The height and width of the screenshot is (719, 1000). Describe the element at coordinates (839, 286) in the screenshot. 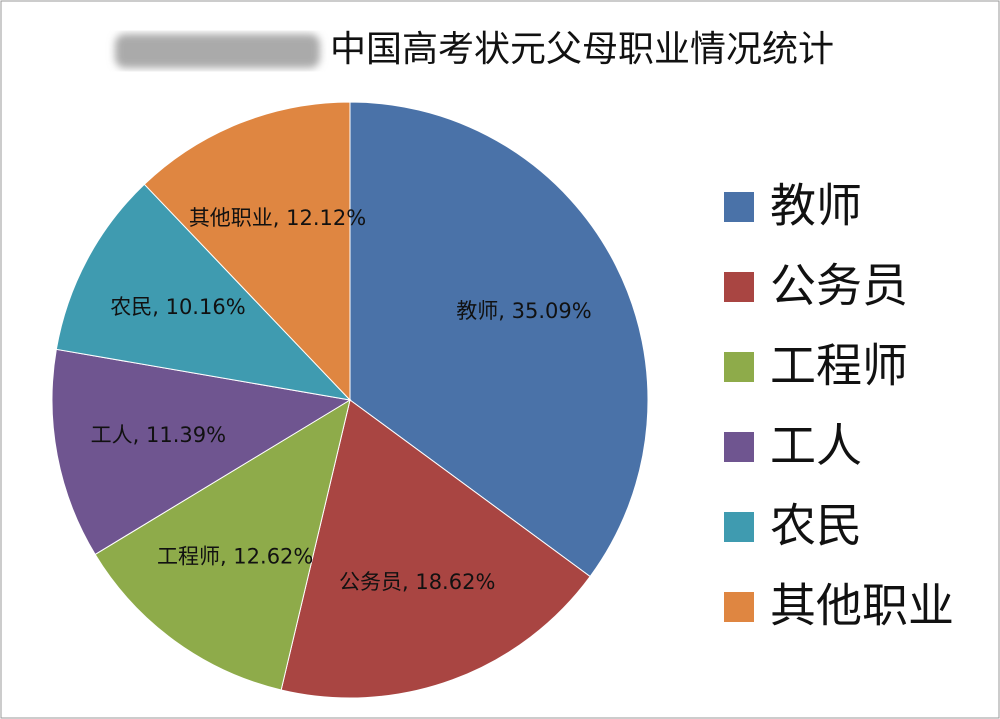

I see `legend-label: 公务员` at that location.